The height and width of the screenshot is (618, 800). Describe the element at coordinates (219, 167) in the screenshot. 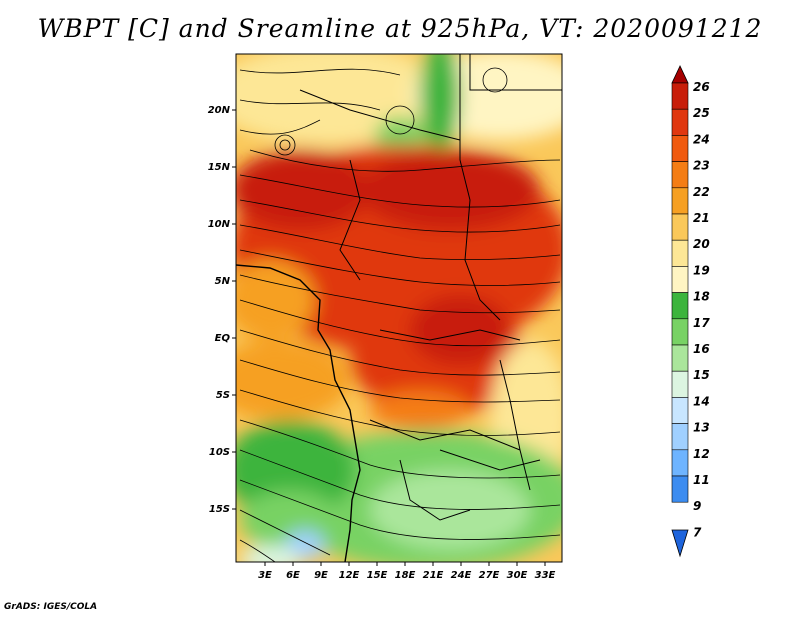

I see `lat-label-15n: 15N` at that location.